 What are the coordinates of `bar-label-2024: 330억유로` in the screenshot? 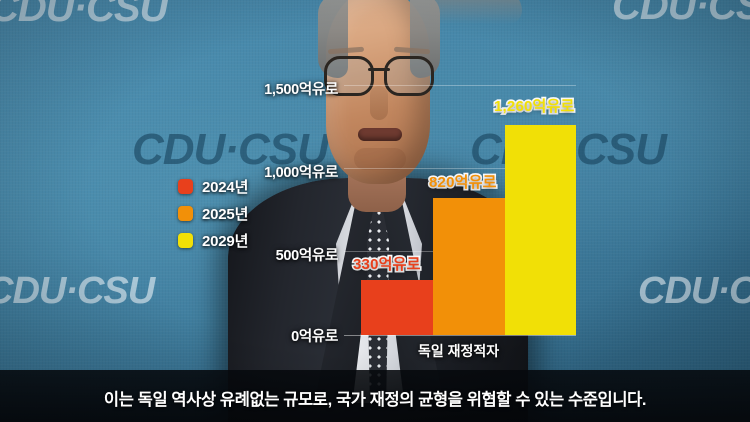 It's located at (386, 264).